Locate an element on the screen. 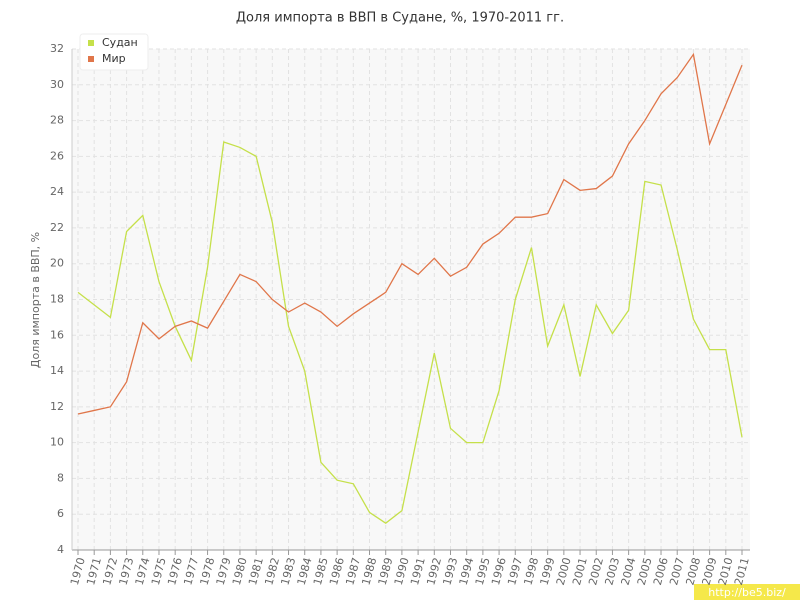  y-tick-label: 22 is located at coordinates (57, 227).